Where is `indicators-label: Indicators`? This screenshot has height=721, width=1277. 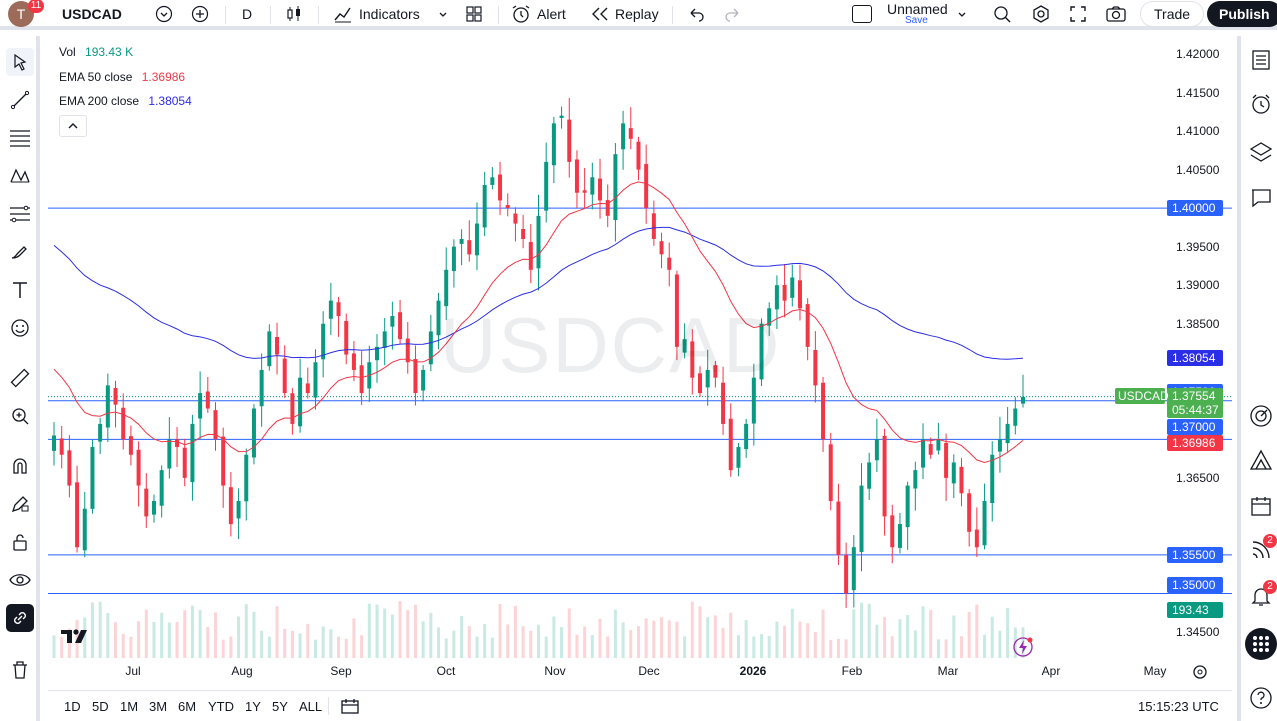
indicators-label: Indicators is located at coordinates (389, 14).